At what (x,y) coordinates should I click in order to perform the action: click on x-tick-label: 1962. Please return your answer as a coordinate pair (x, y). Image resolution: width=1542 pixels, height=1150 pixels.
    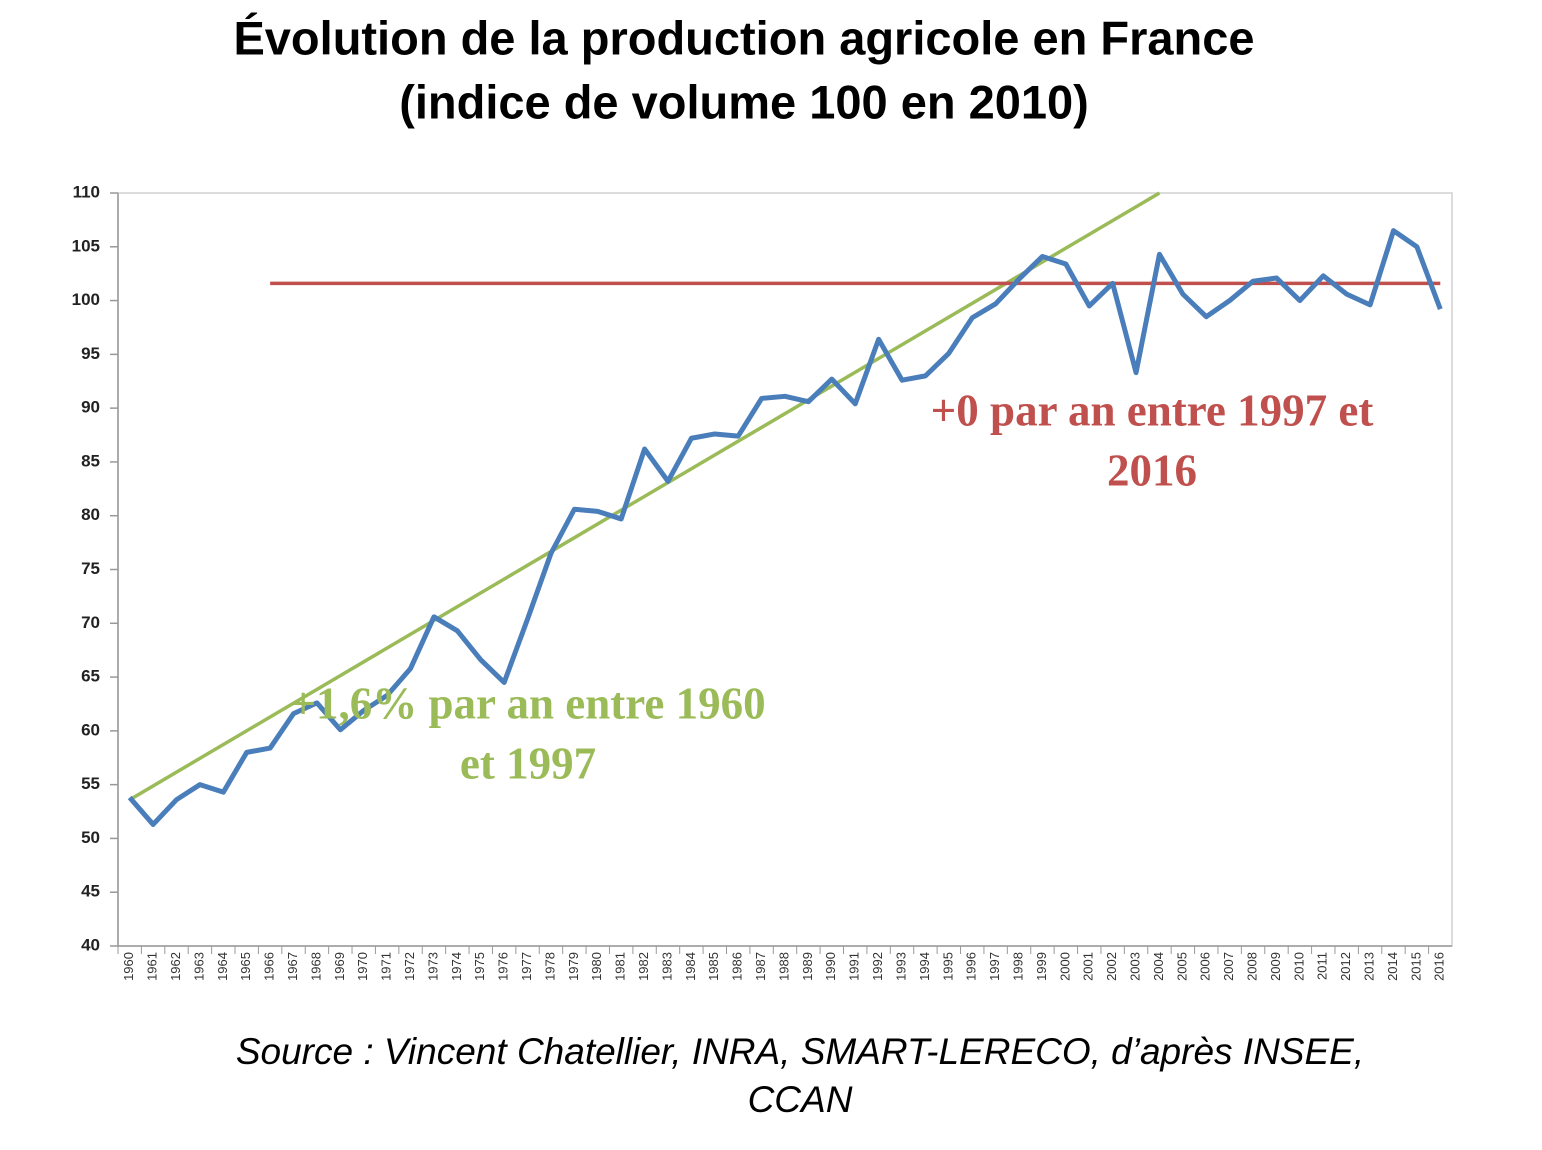
    Looking at the image, I should click on (175, 966).